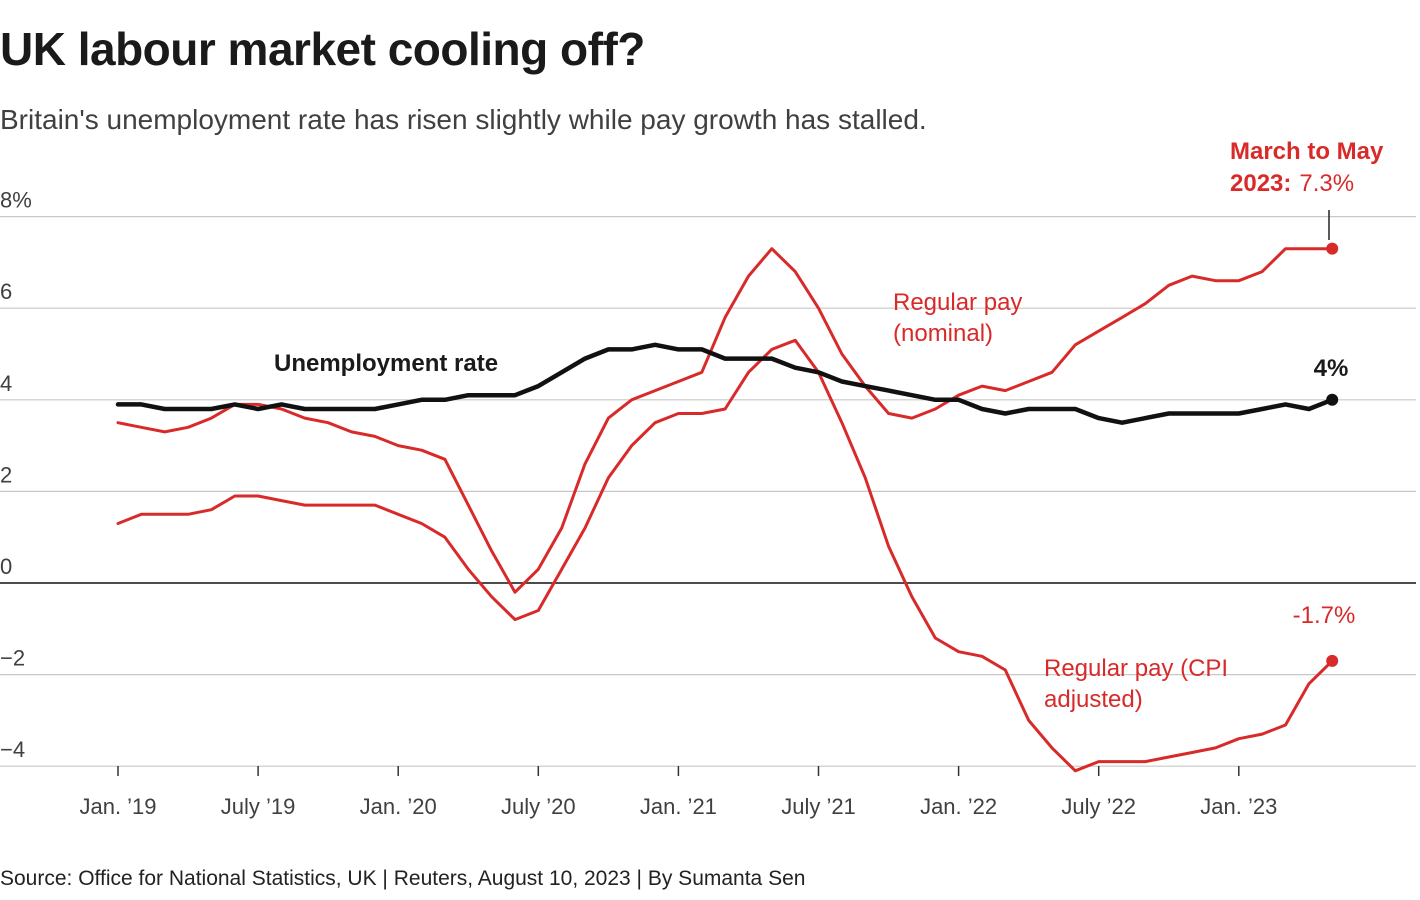 This screenshot has width=1420, height=900. What do you see at coordinates (258, 806) in the screenshot?
I see `x-tick-label: July ’19` at bounding box center [258, 806].